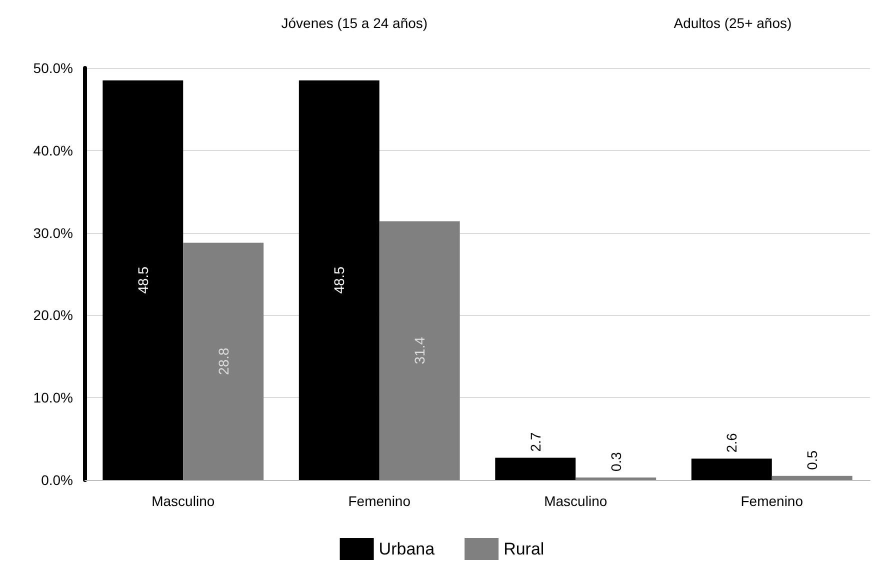  I want to click on legend-label: Rural, so click(524, 549).